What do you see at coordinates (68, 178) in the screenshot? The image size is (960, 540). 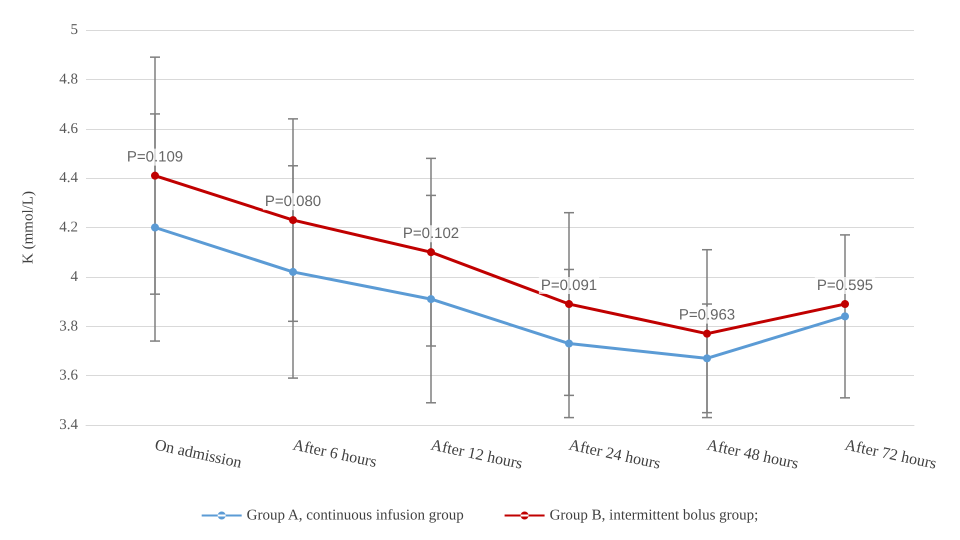 I see `y-tick-label: 4.4` at bounding box center [68, 178].